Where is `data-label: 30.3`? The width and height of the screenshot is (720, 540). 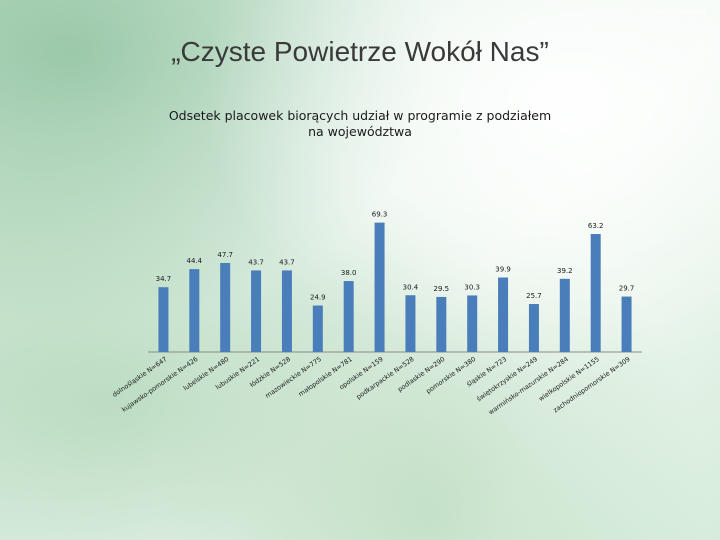 data-label: 30.3 is located at coordinates (472, 287).